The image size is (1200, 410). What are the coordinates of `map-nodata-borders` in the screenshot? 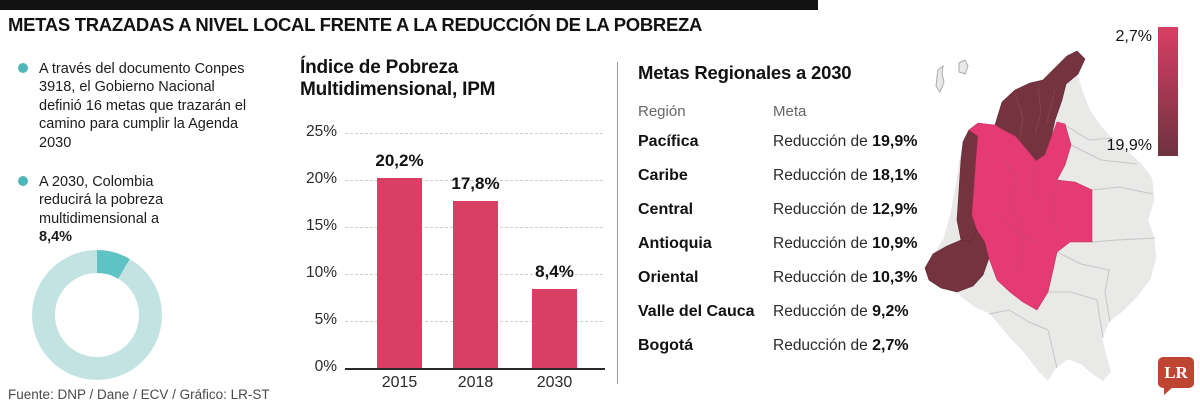 It's located at (1072, 246).